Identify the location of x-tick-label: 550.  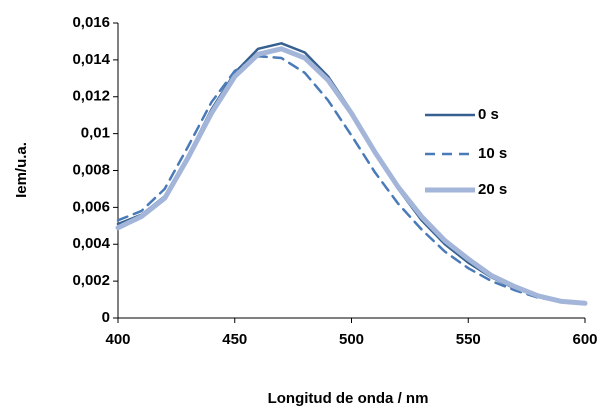
(468, 339).